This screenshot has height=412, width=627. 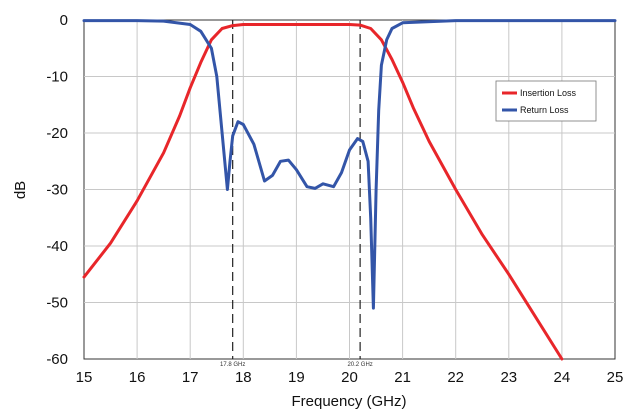 I want to click on x-tick-label: 24, so click(x=562, y=377).